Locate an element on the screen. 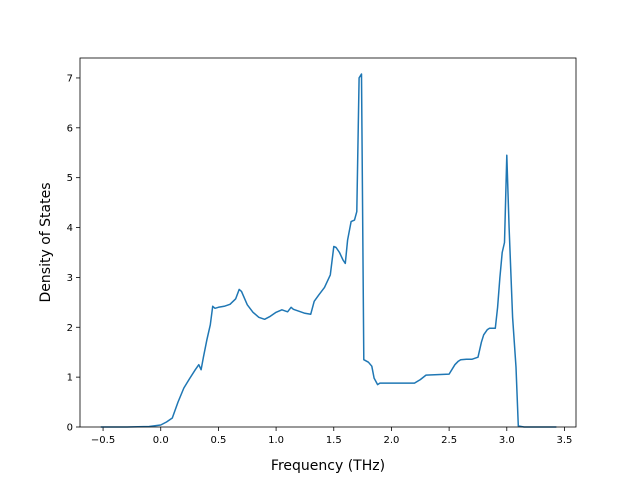 Image resolution: width=640 pixels, height=480 pixels. x-axis-ticks: −0.5 0.0 0.5 1.0 1.5 2.0 2.5 3.0 3.5 is located at coordinates (331, 436).